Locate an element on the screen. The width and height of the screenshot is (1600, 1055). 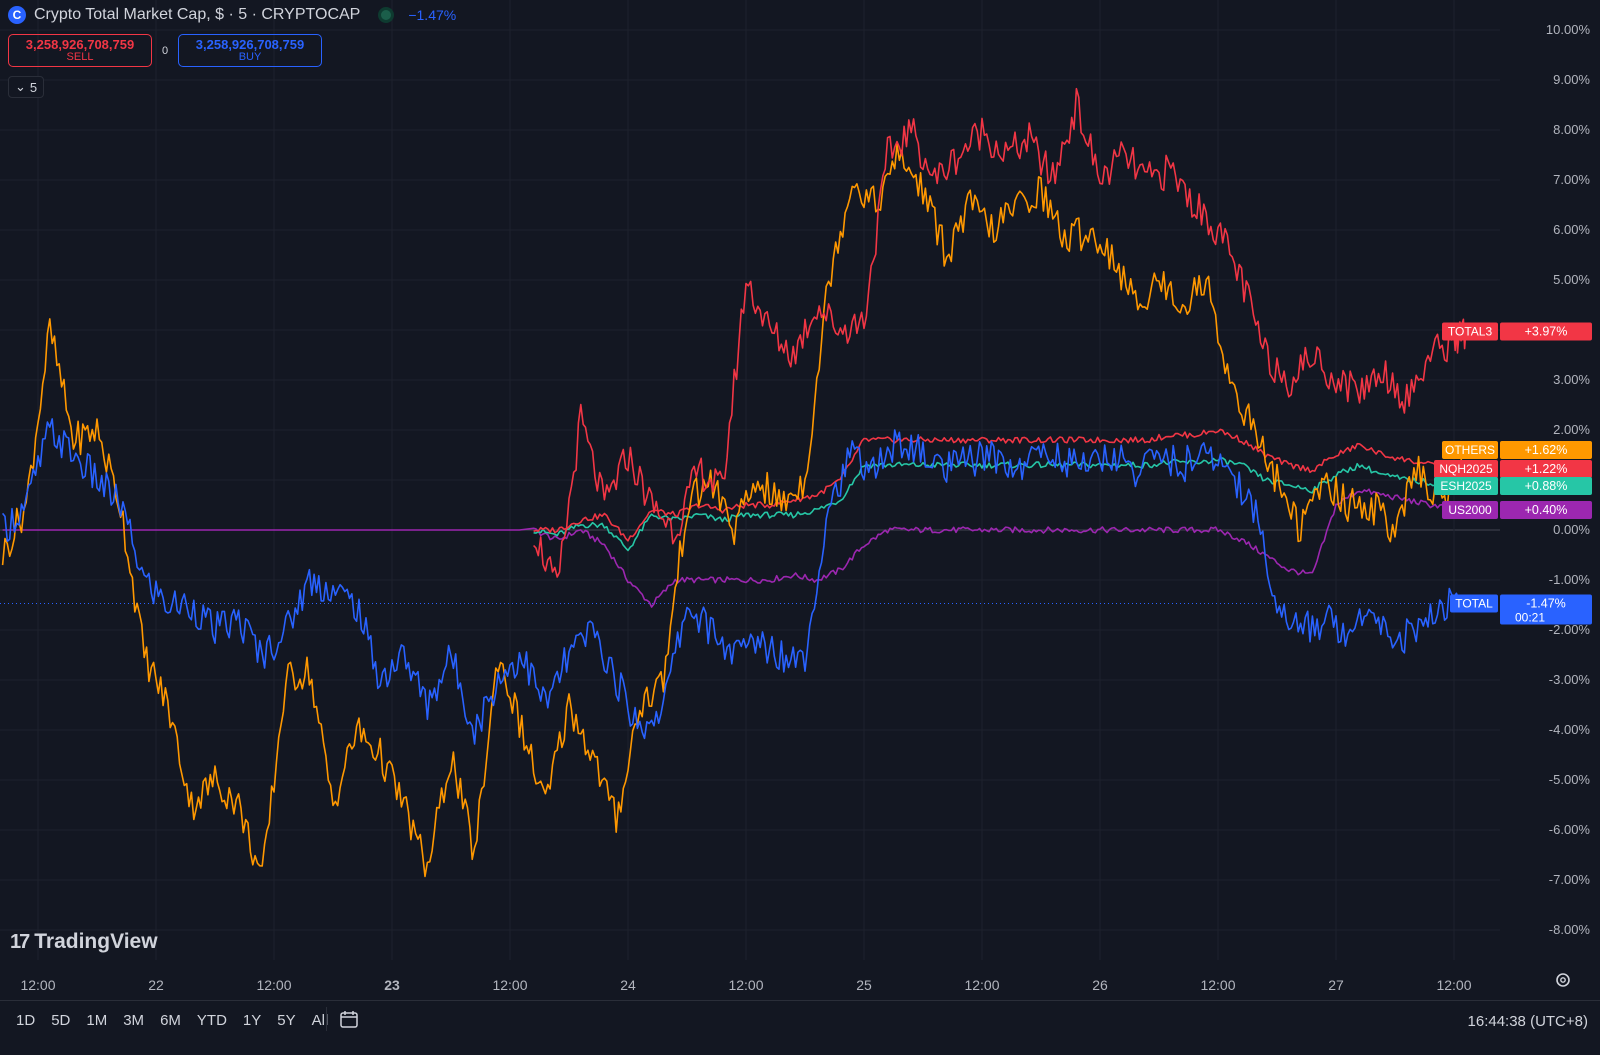
series-value-nqh2025: +1.22% is located at coordinates (1546, 469).